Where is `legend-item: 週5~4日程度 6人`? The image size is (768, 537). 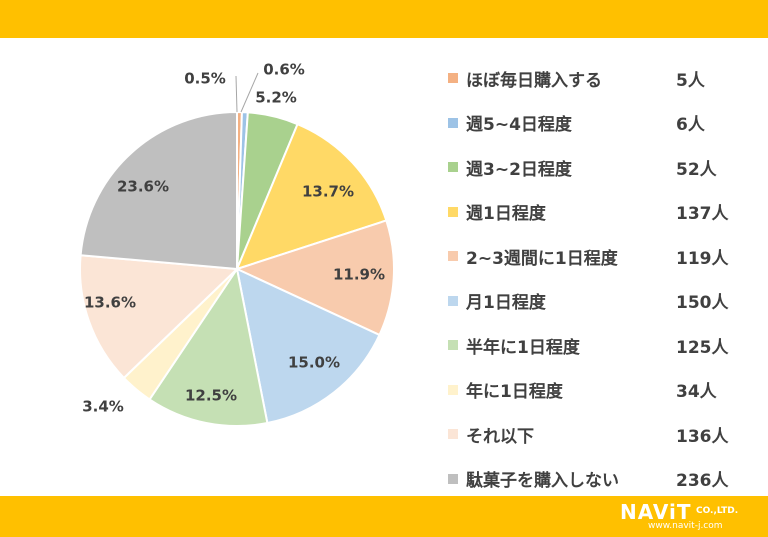 legend-item: 週5~4日程度 6人 is located at coordinates (603, 123).